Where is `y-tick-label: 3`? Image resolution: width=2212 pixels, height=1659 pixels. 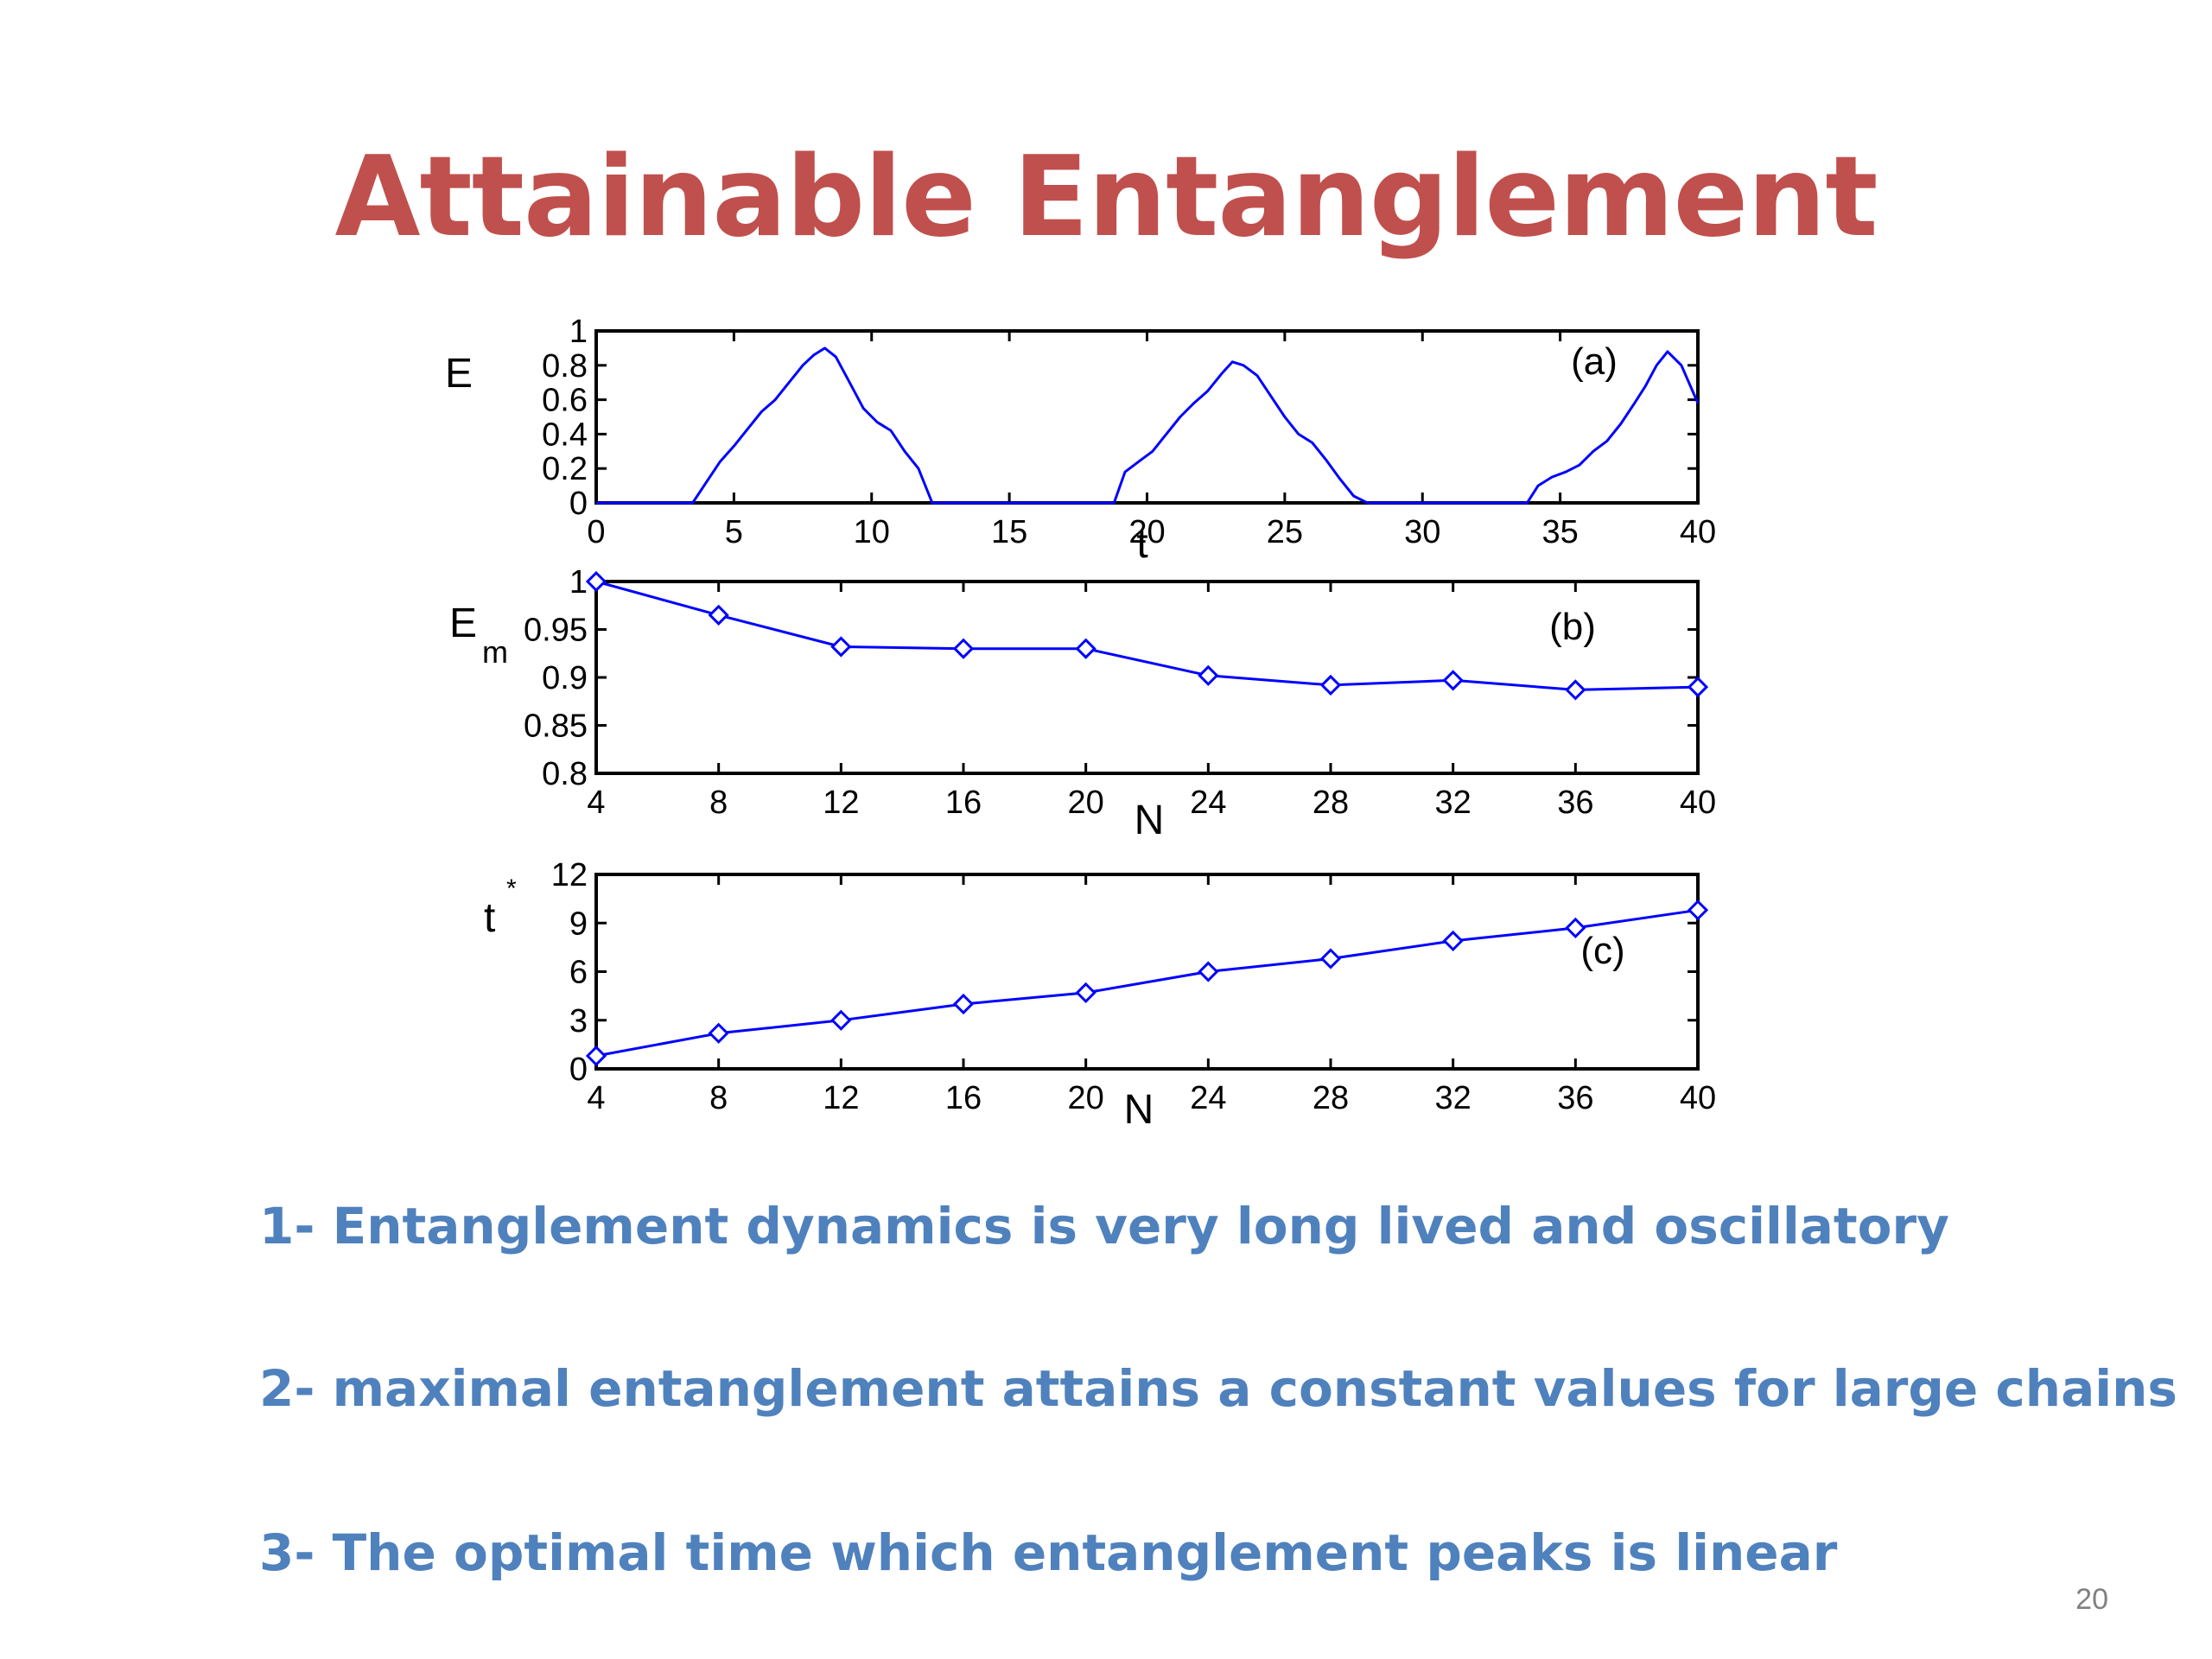
y-tick-label: 3 is located at coordinates (578, 1021).